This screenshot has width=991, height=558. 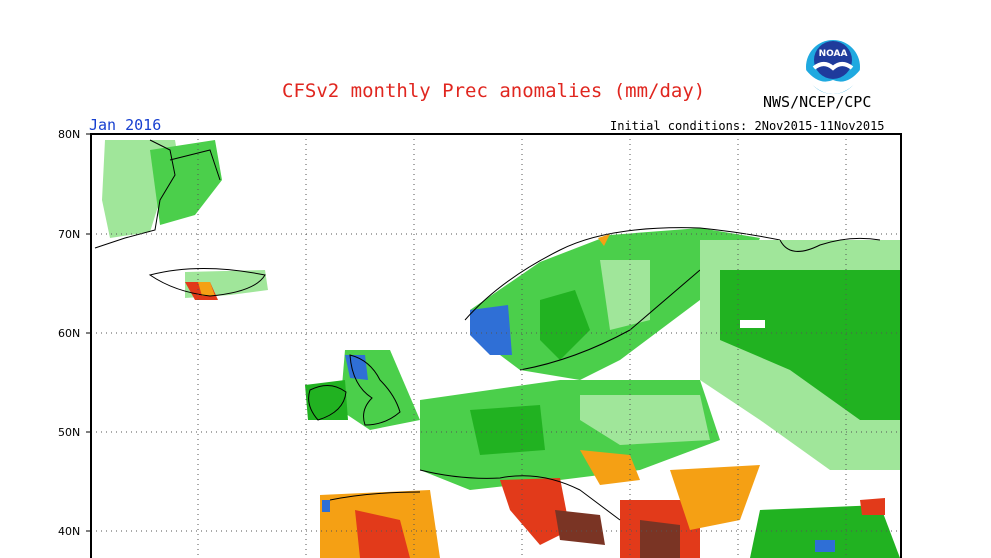 I want to click on lat-label-60n: 60N, so click(x=69, y=333).